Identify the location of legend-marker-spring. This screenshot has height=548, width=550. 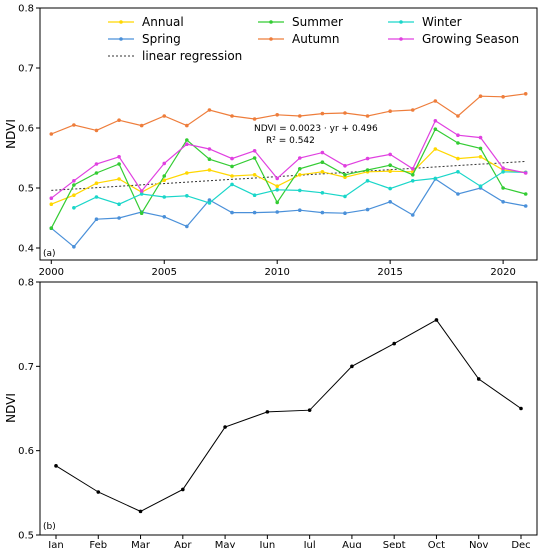
(121, 39).